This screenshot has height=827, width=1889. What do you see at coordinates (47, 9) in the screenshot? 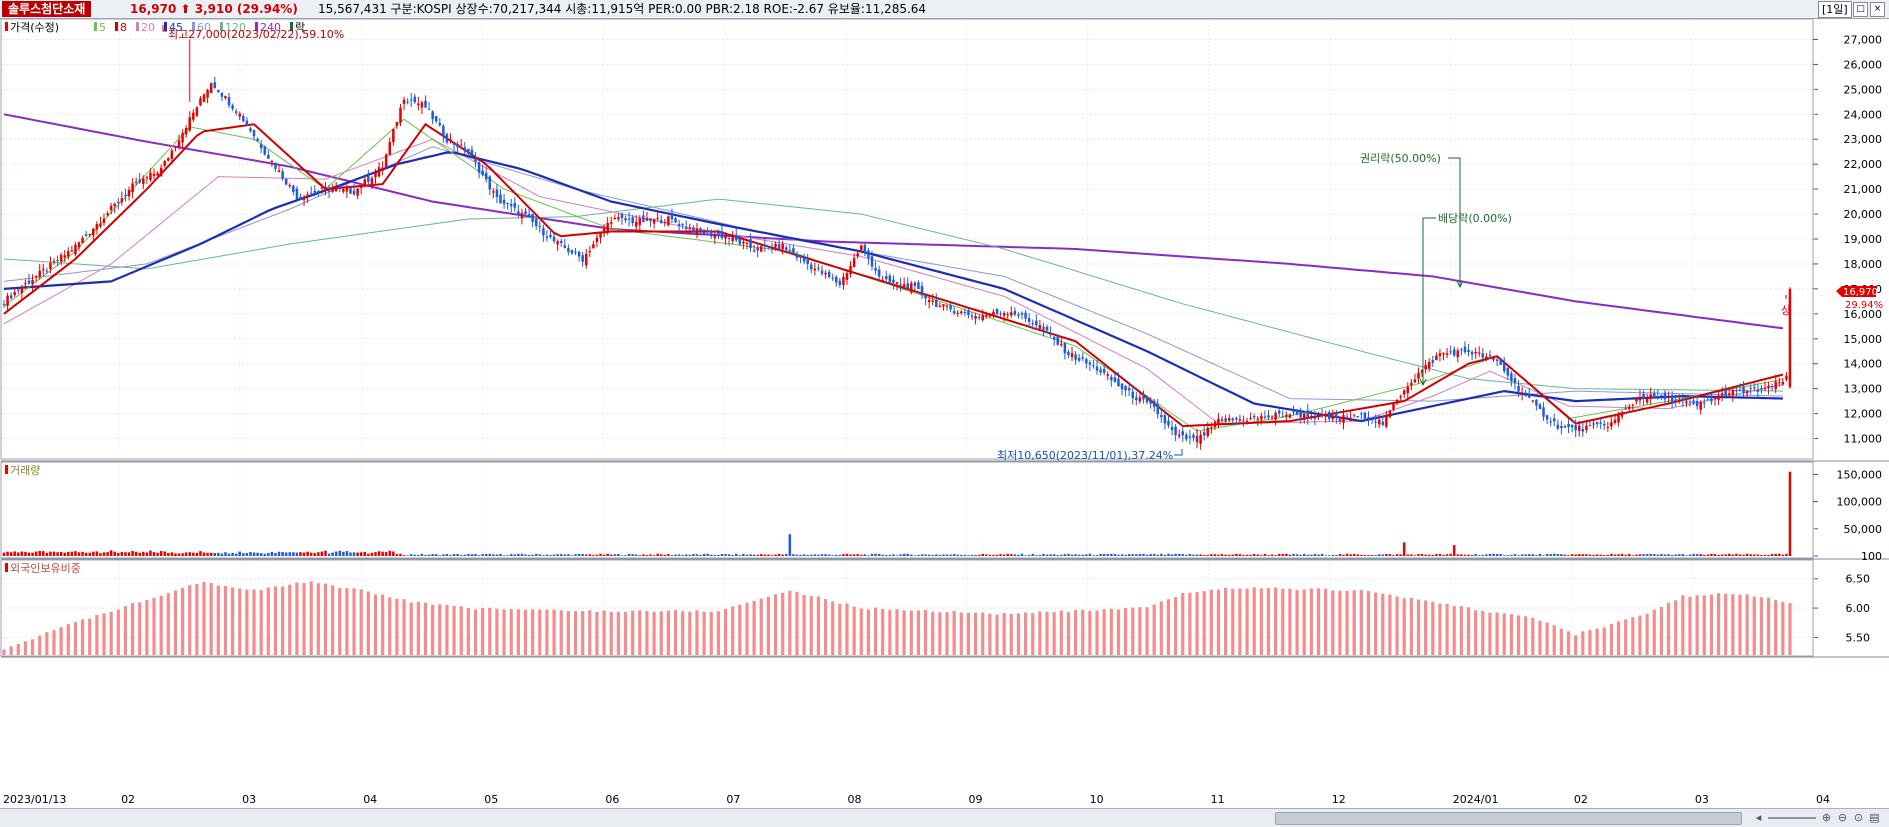
I see `stock-name: 솔루스첨단소재` at bounding box center [47, 9].